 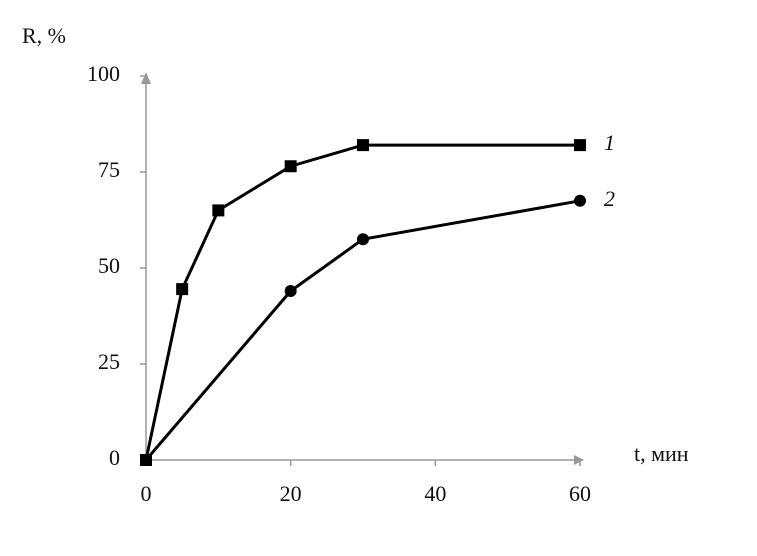 I want to click on series-label: 1, so click(x=609, y=142).